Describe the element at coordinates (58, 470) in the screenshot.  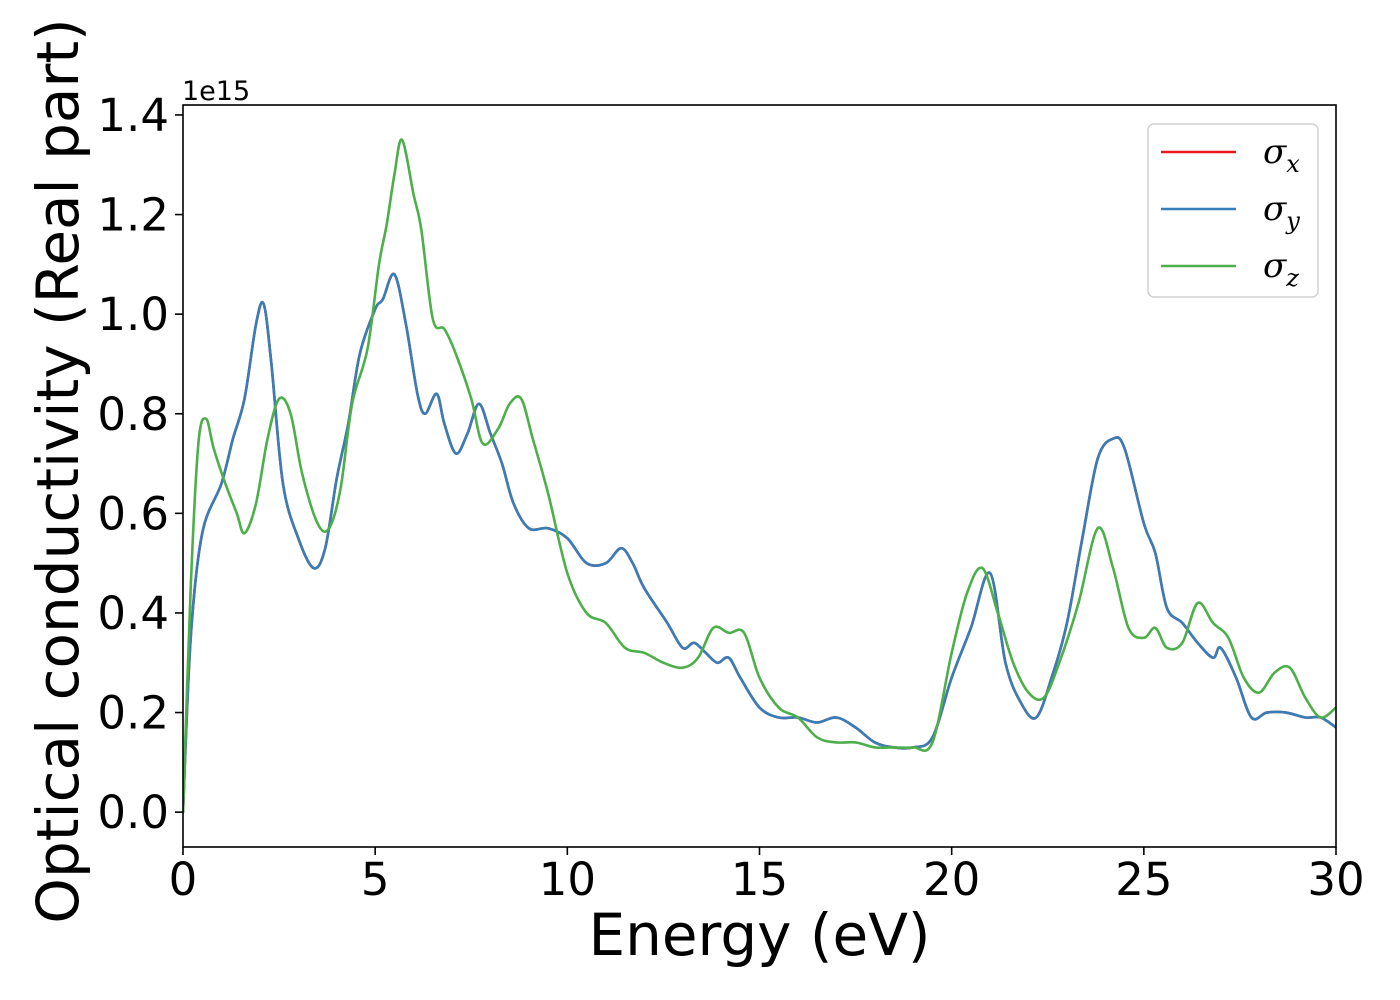
I see `y-axis-label: Optical conductivity (Real part)` at that location.